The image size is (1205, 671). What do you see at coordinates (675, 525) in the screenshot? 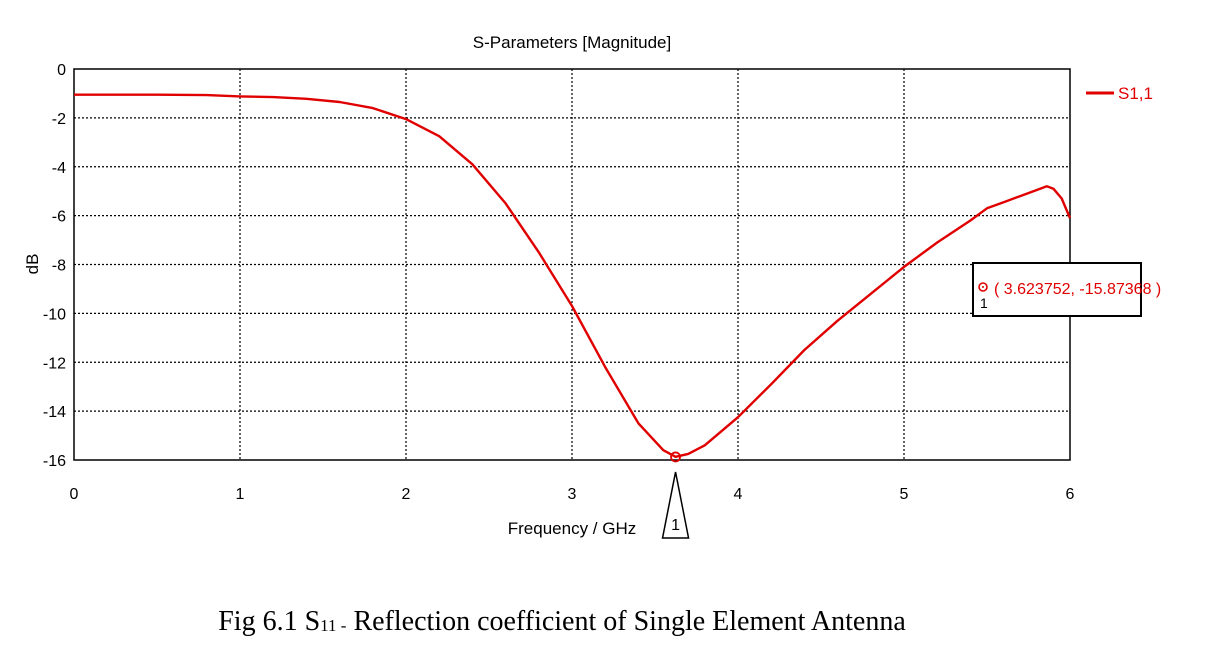
I see `marker-flag-id: 1` at bounding box center [675, 525].